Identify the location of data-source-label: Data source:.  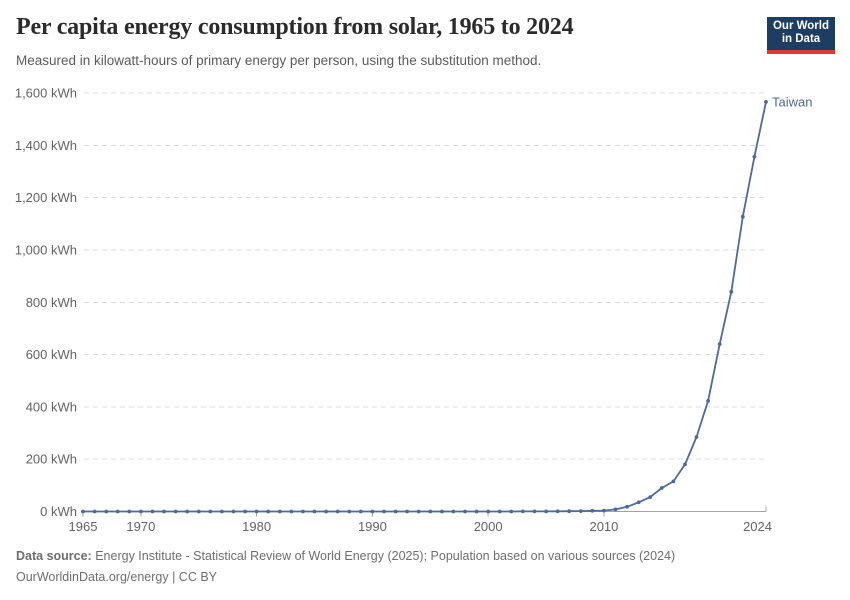
(54, 556).